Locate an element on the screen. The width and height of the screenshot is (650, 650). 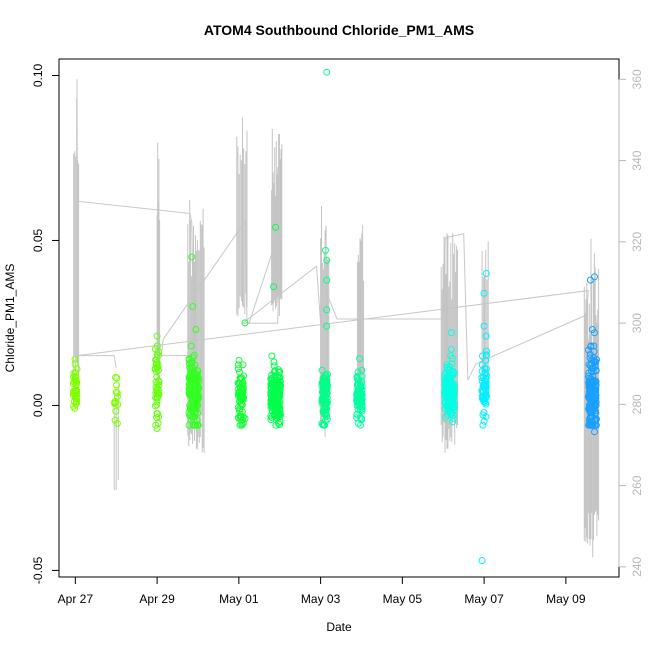
x-tick-label: May 01 is located at coordinates (239, 599).